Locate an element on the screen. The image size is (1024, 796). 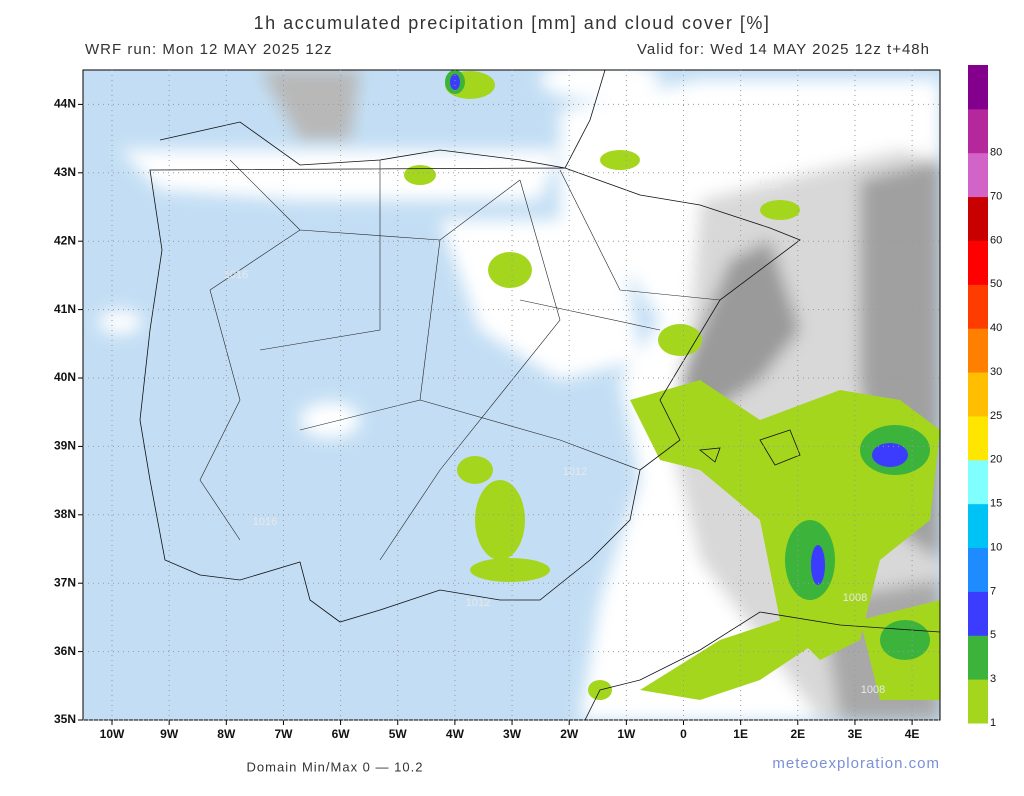
colorbar-label: 25 is located at coordinates (996, 416).